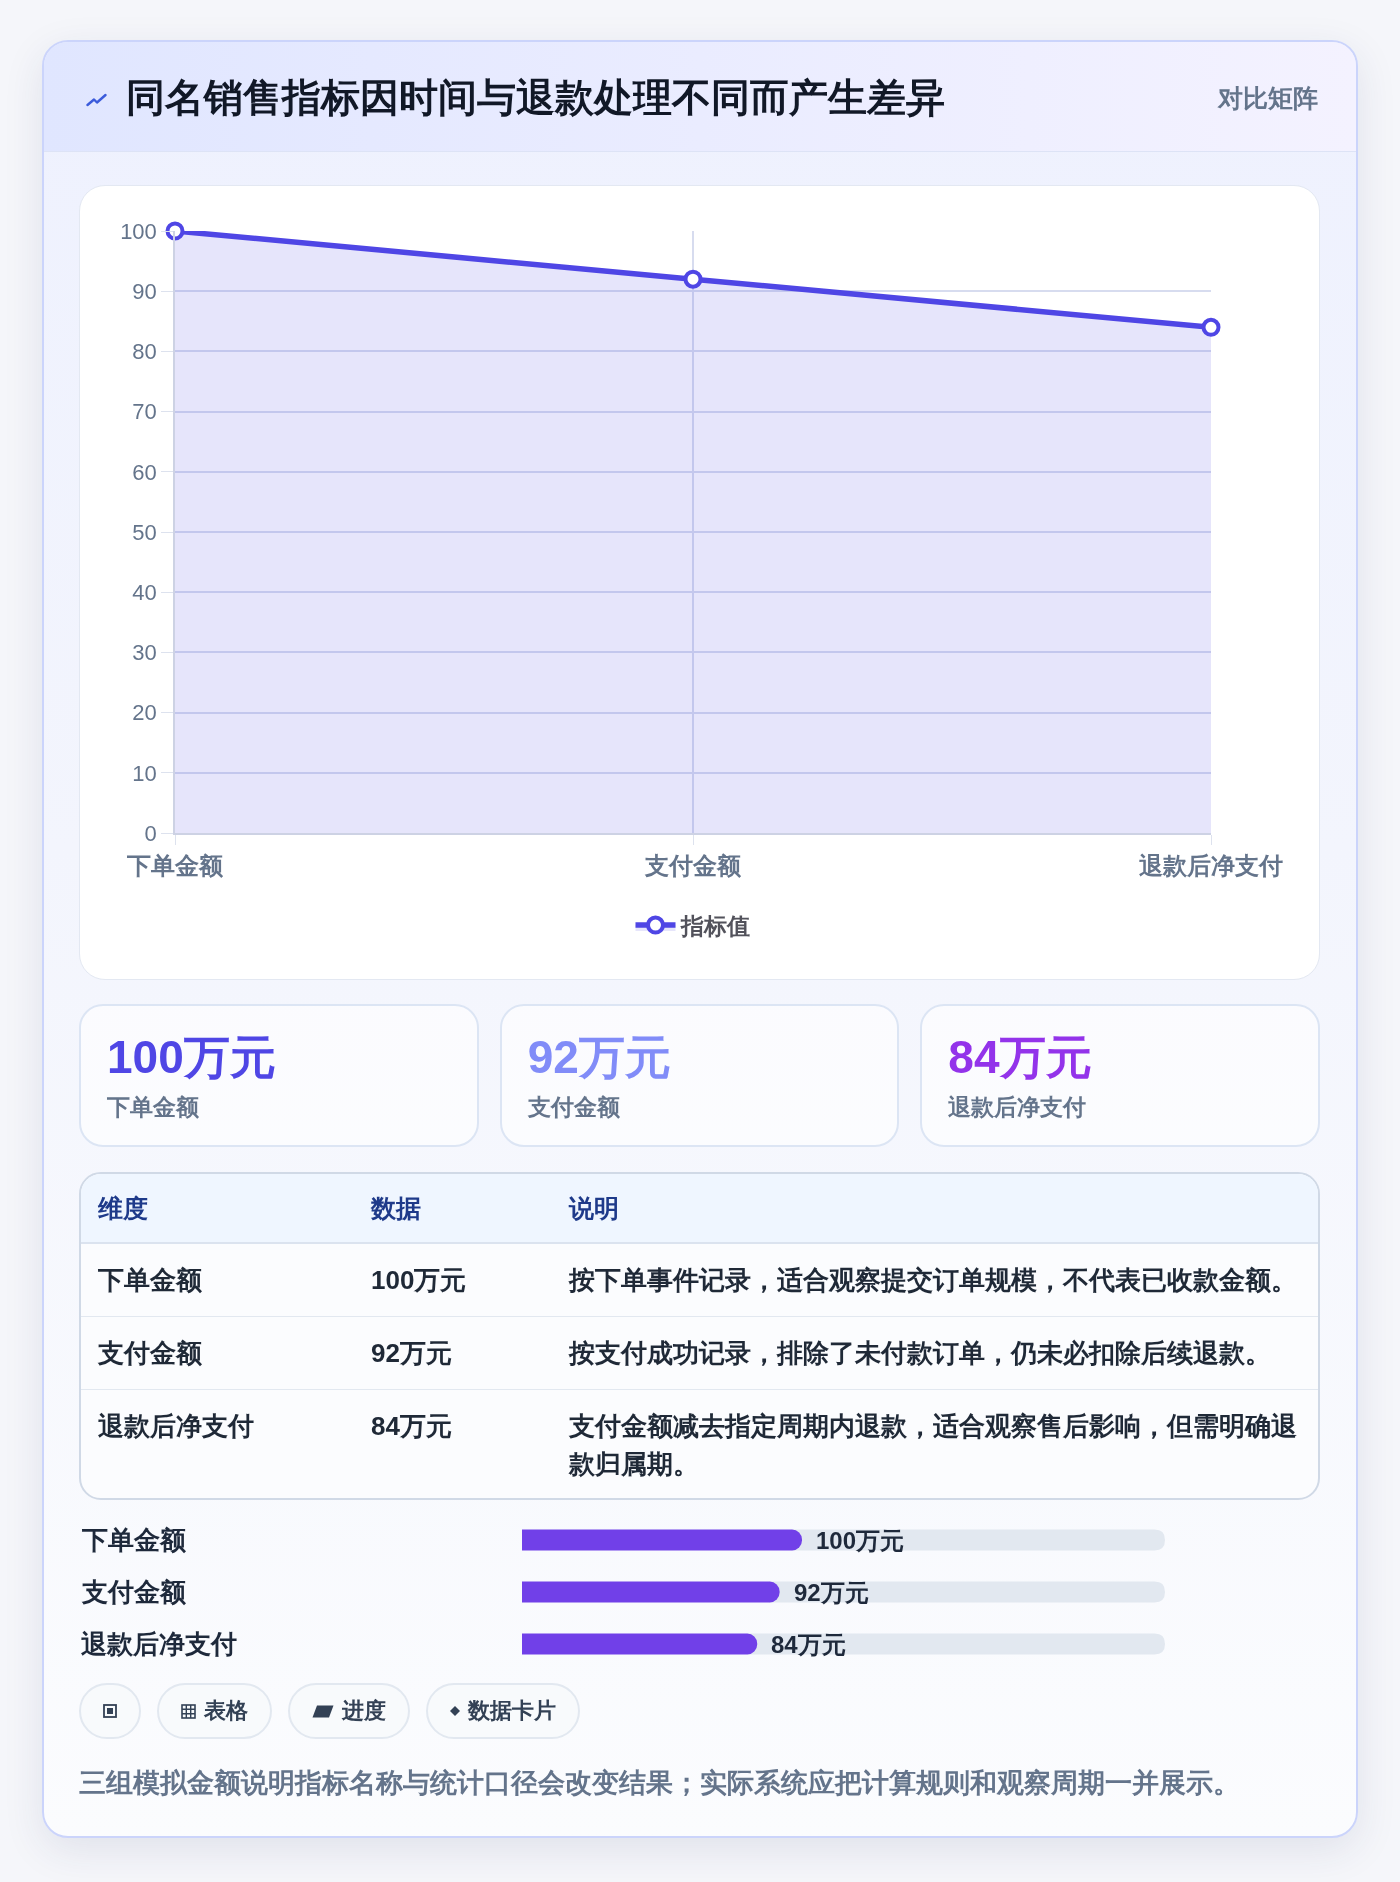 The height and width of the screenshot is (1882, 1400). Describe the element at coordinates (714, 926) in the screenshot. I see `legend-label: 指标值` at that location.